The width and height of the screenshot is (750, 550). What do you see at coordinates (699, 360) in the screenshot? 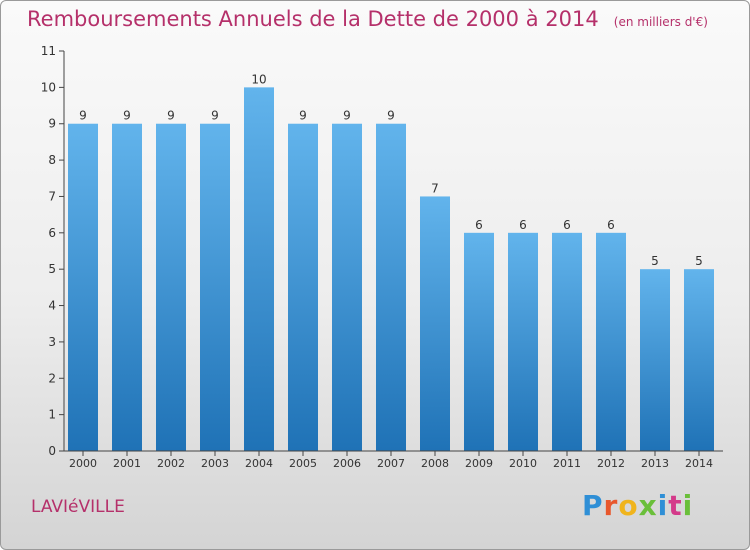
I see `bar-2014` at bounding box center [699, 360].